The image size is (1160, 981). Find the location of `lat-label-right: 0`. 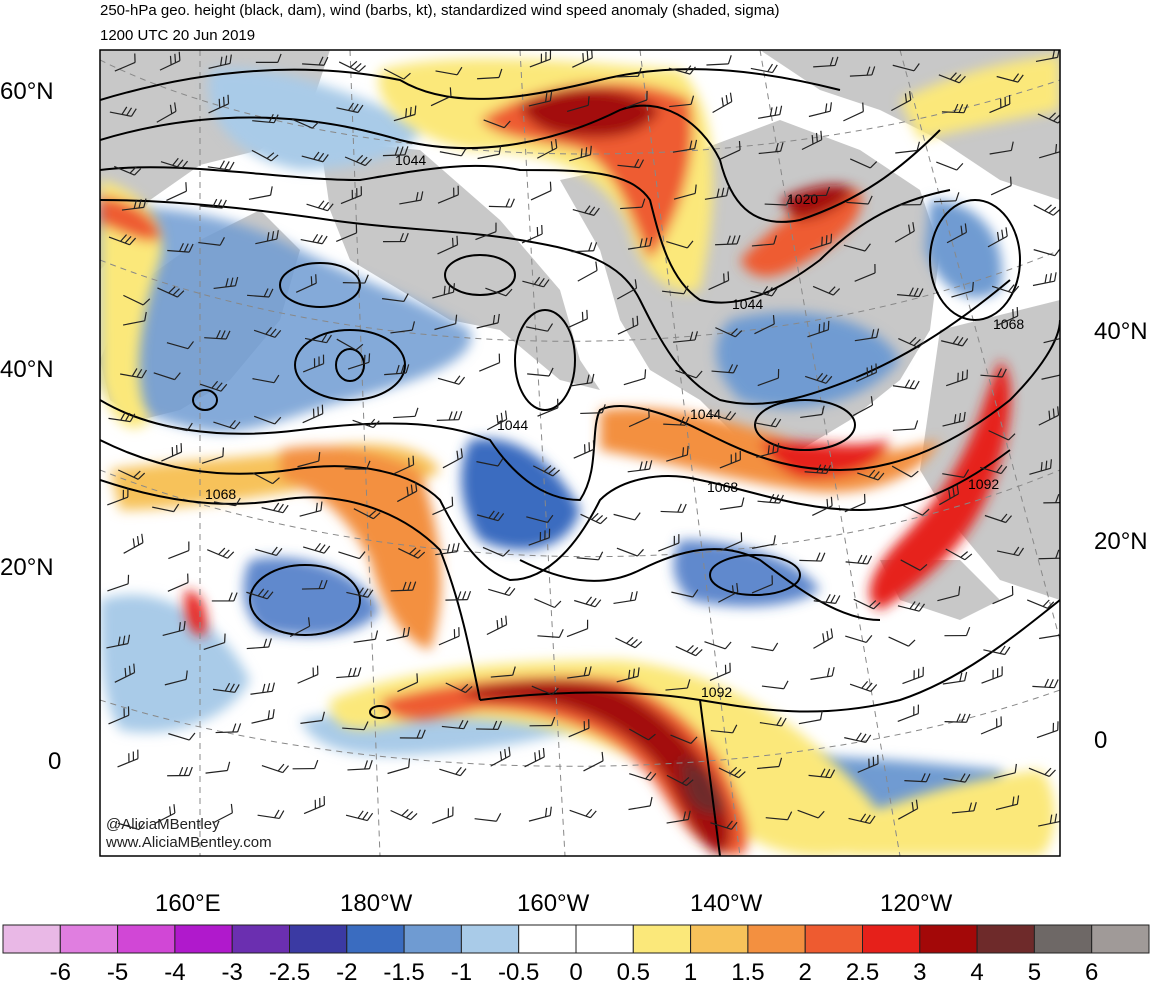

lat-label-right: 0 is located at coordinates (1101, 740).